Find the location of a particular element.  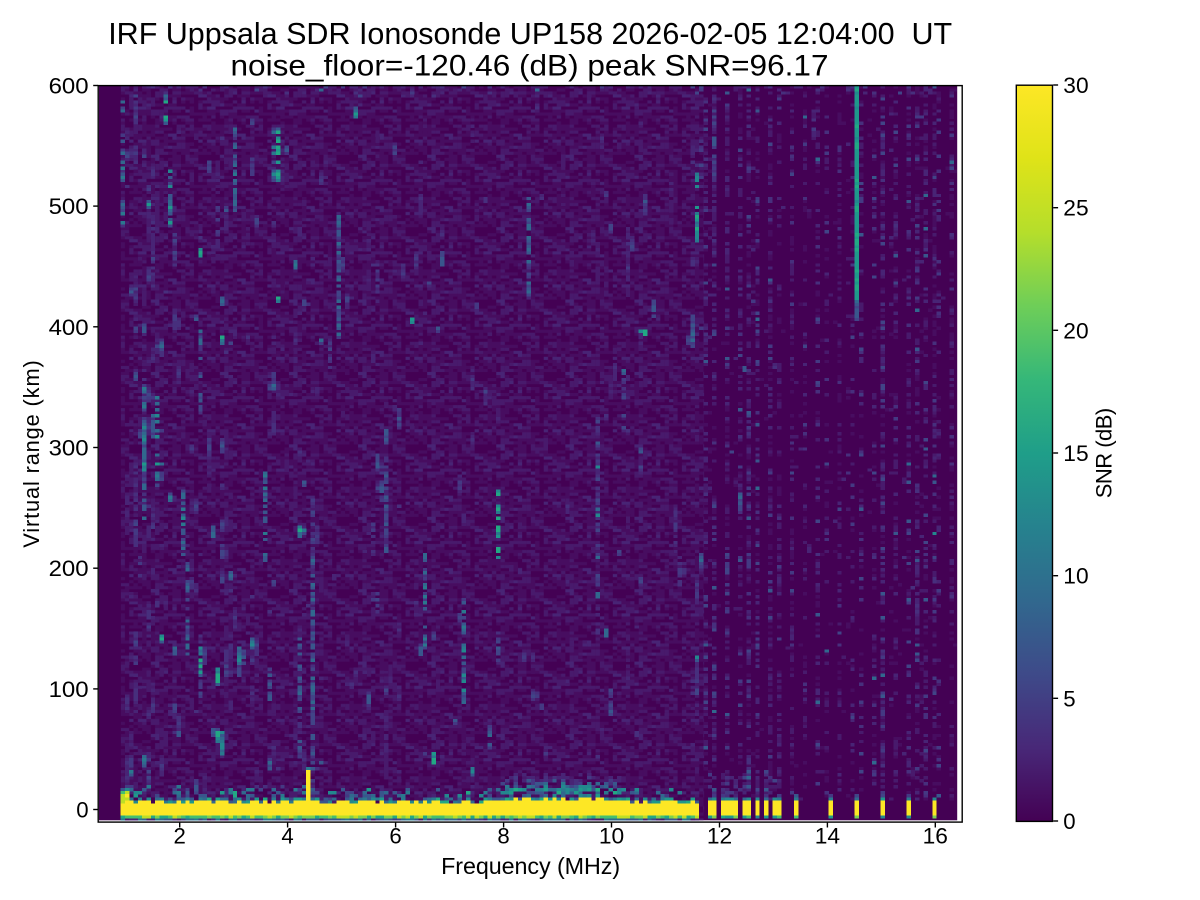

svg-text: 500 is located at coordinates (69, 206).